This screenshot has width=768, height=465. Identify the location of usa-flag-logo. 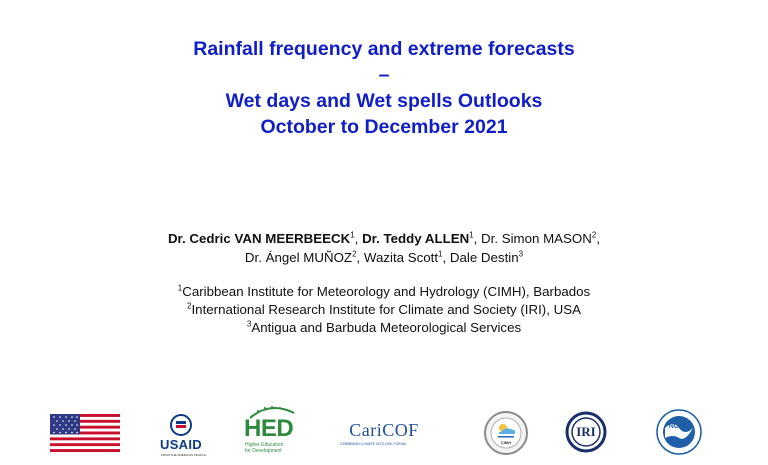
(85, 433).